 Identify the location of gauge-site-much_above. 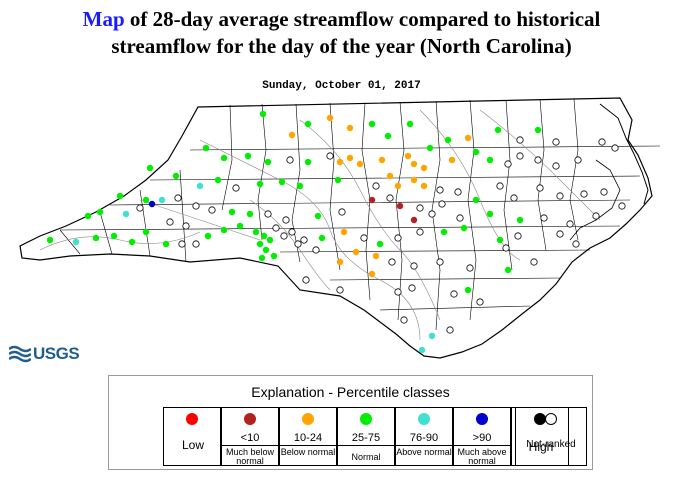
(152, 204).